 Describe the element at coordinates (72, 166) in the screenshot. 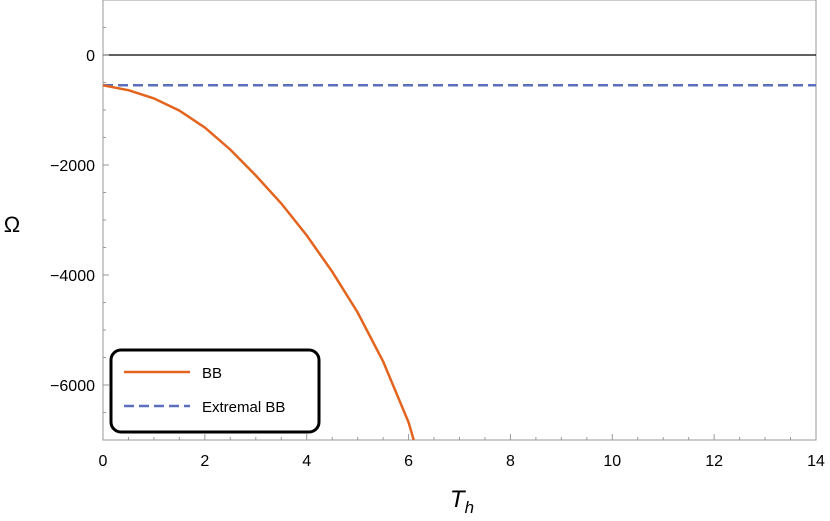

I see `y-tick-label: −2000` at that location.